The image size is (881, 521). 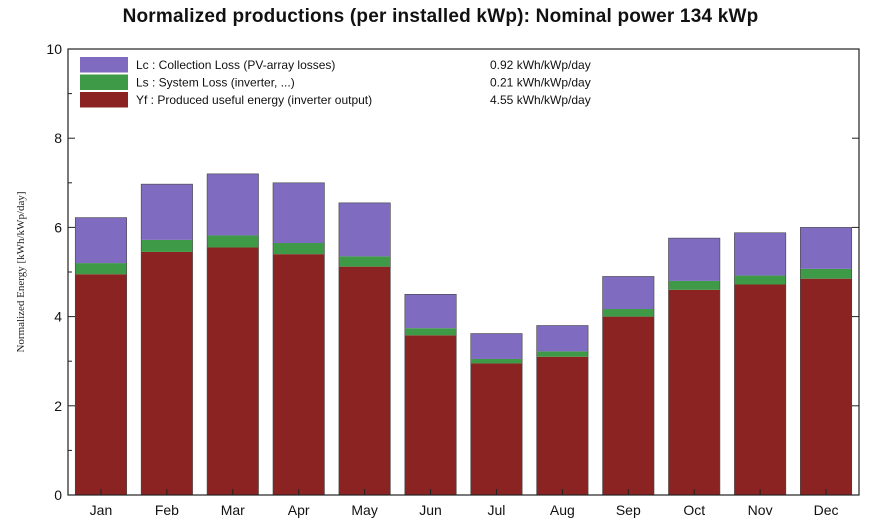 I want to click on bar-lc-dec, so click(x=826, y=248).